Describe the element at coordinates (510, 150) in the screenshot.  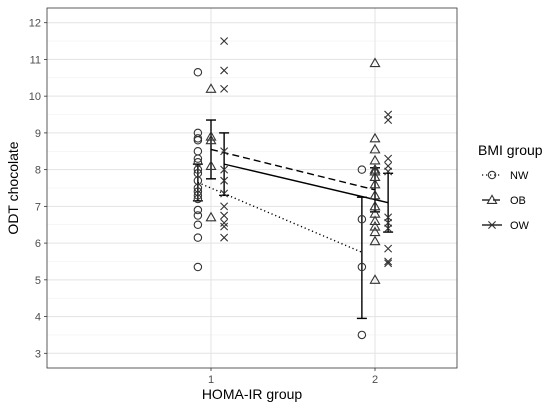
I see `legend-title: BMI group` at that location.